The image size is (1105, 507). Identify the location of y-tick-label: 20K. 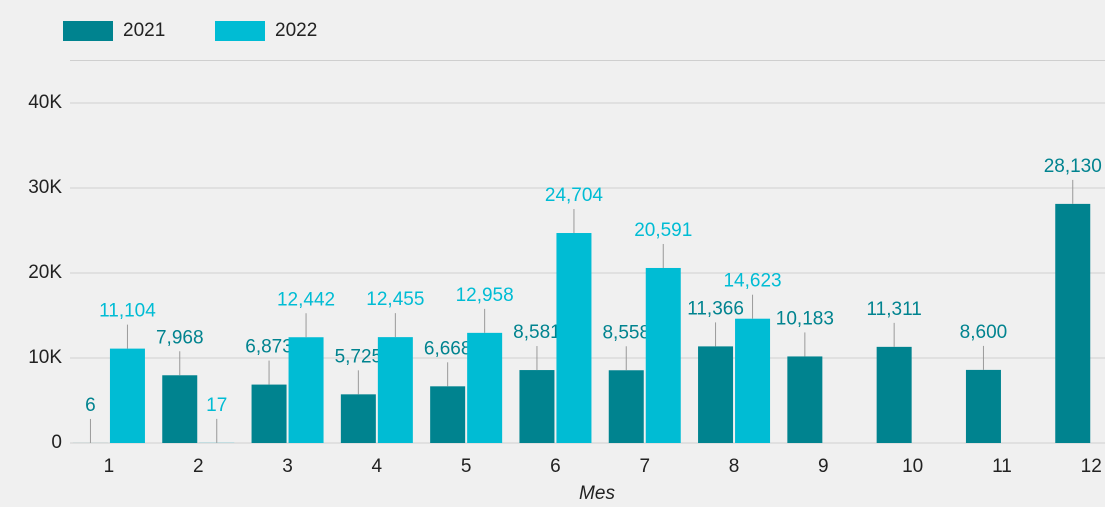
(45, 272).